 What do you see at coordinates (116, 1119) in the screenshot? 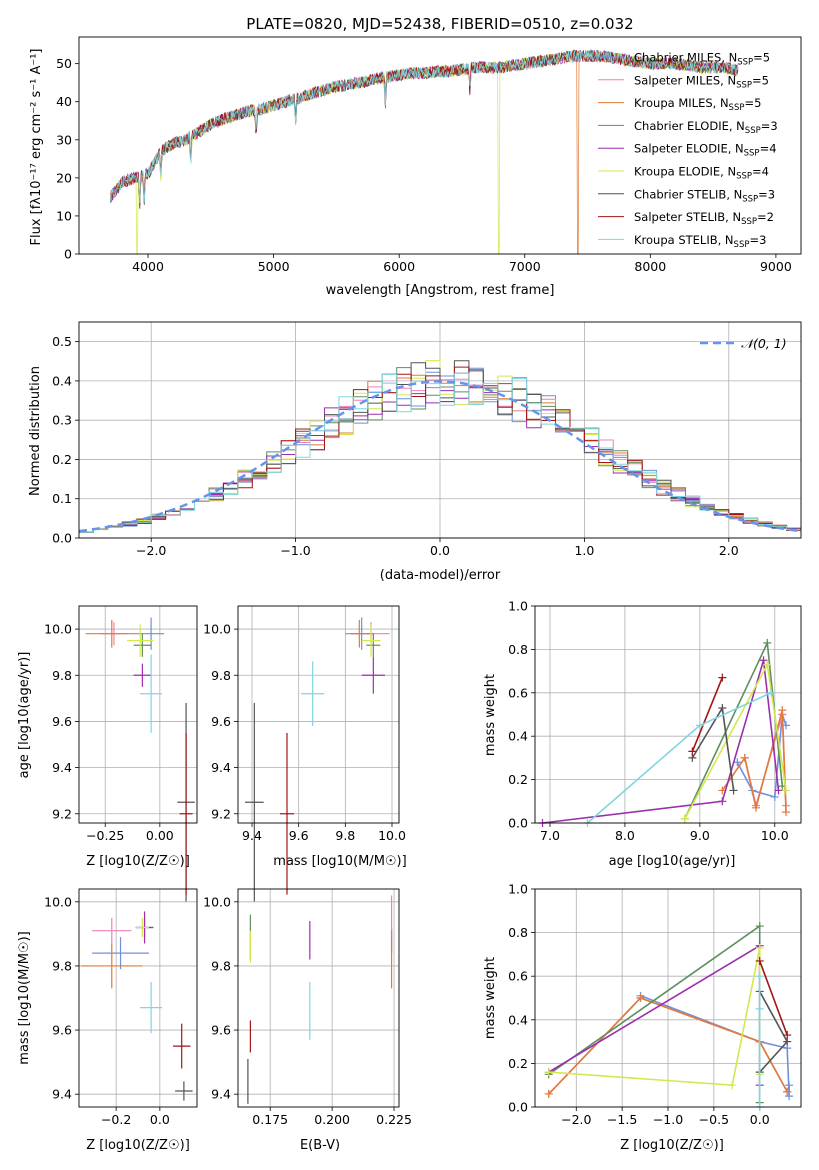
I see `x-tick-label: −0.2` at bounding box center [116, 1119].